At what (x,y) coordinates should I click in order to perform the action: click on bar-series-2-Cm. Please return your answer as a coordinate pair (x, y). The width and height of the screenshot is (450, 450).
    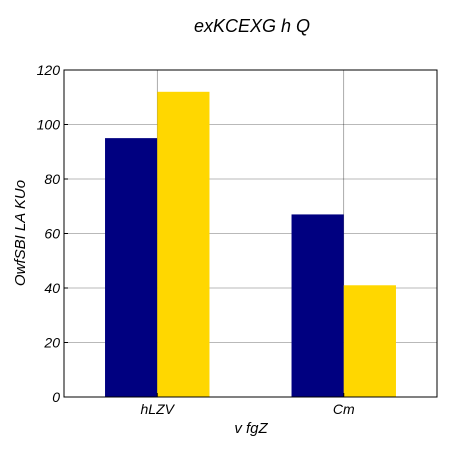
    Looking at the image, I should click on (369, 341).